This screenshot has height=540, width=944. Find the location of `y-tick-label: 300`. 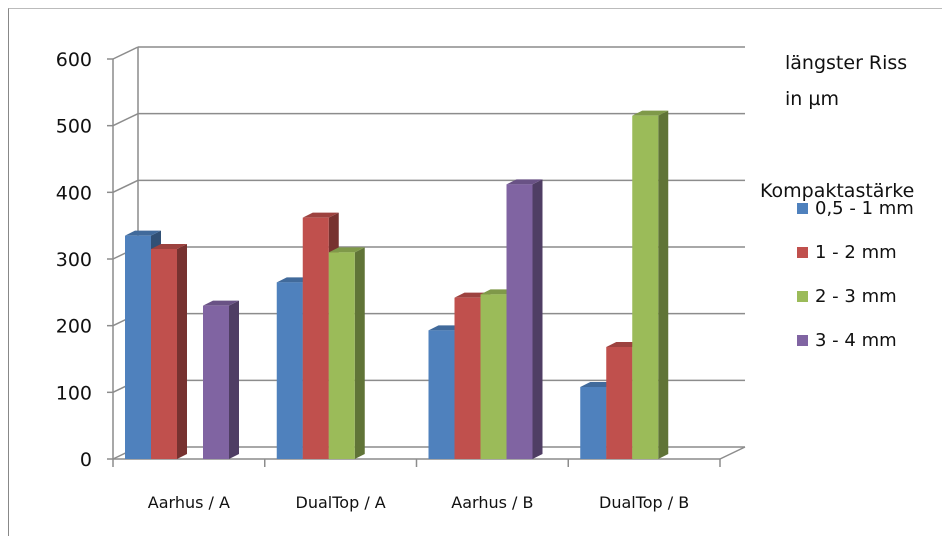

y-tick-label: 300 is located at coordinates (74, 260).